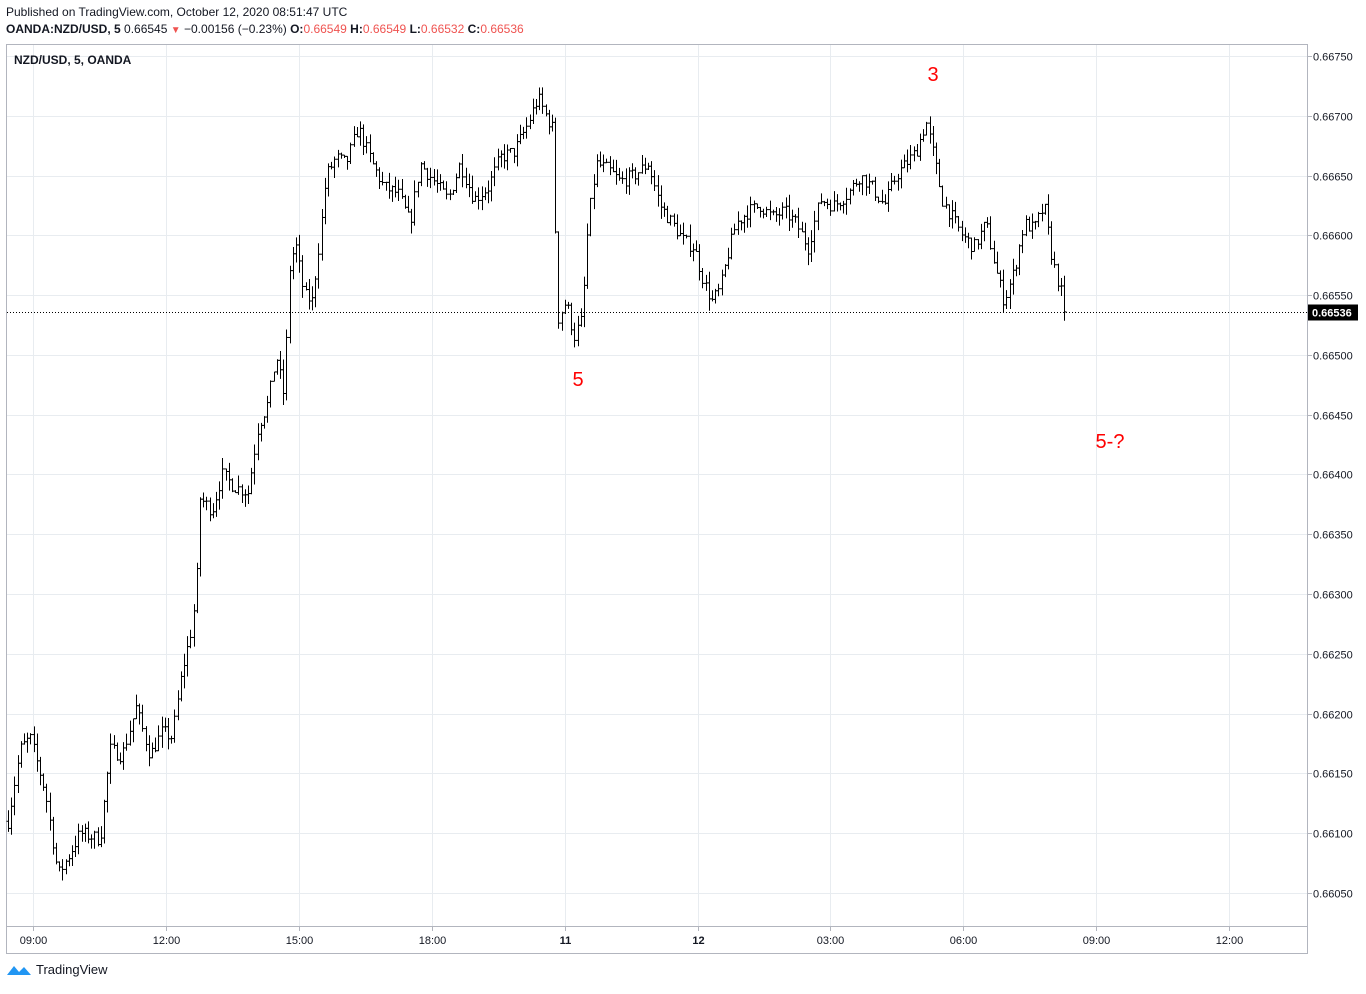  What do you see at coordinates (1333, 835) in the screenshot?
I see `y-tick-label: 0.66100` at bounding box center [1333, 835].